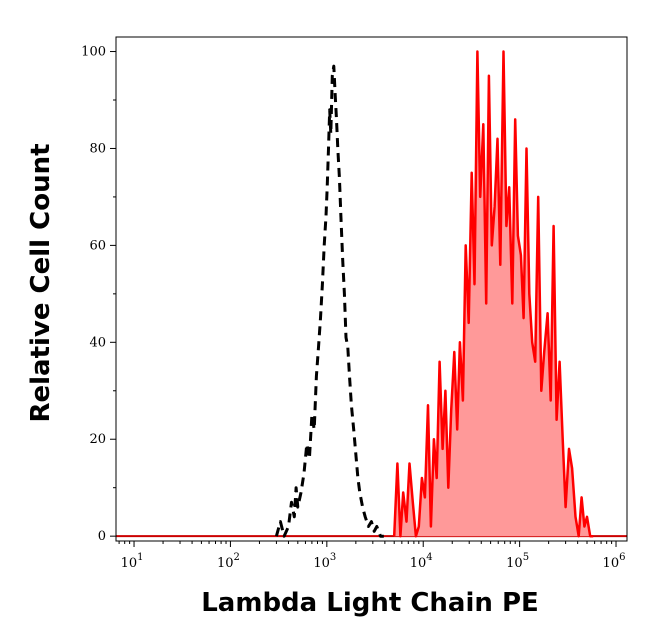 The image size is (665, 635). What do you see at coordinates (421, 561) in the screenshot?
I see `x-tick-label: 10⁴` at bounding box center [421, 561].